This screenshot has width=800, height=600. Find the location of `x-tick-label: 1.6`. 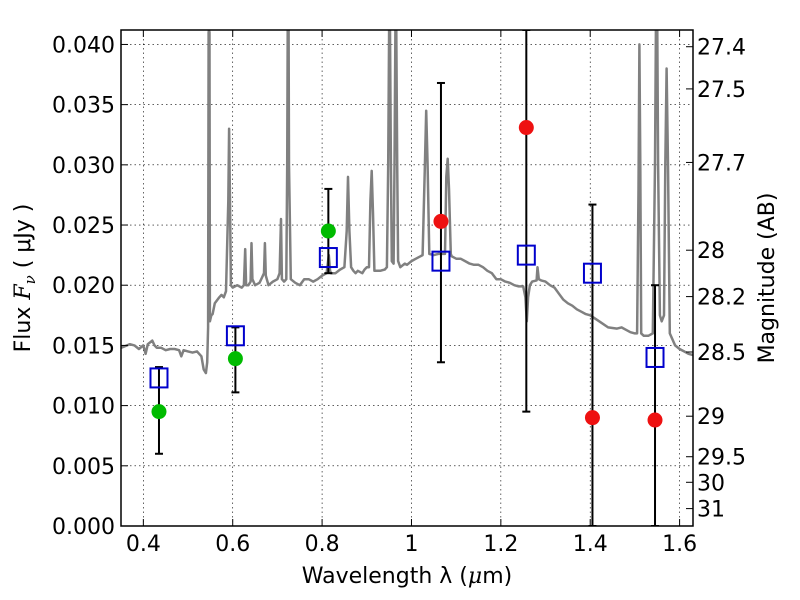

x-tick-label: 1.6 is located at coordinates (679, 544).